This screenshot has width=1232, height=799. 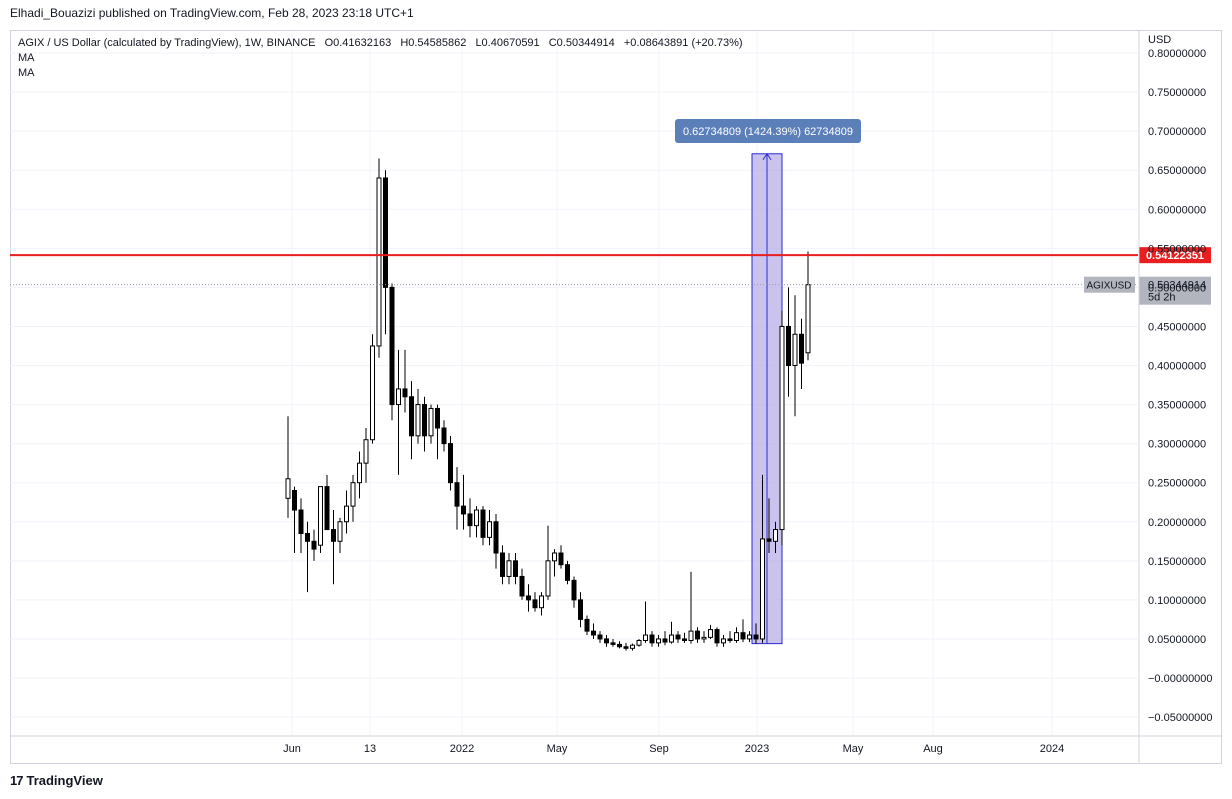 What do you see at coordinates (1177, 562) in the screenshot?
I see `price-tick-label: 0.15000000` at bounding box center [1177, 562].